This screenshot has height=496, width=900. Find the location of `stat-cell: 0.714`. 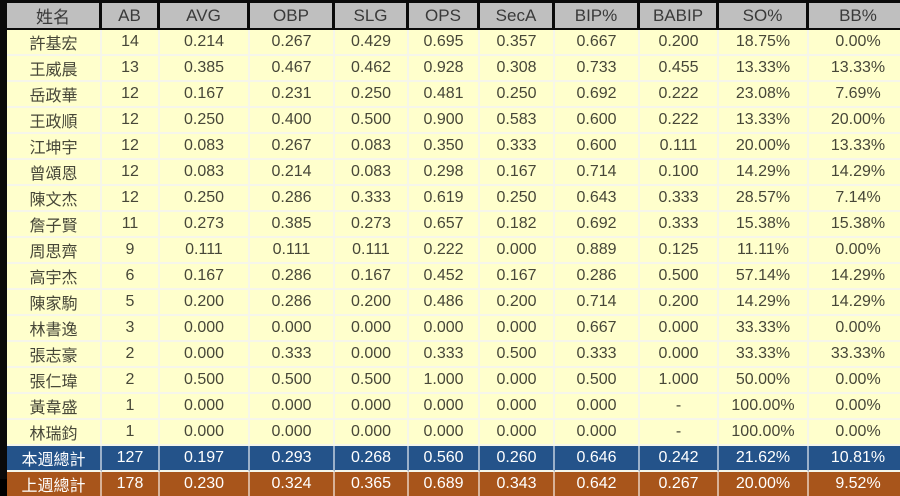

stat-cell: 0.714 is located at coordinates (597, 303).